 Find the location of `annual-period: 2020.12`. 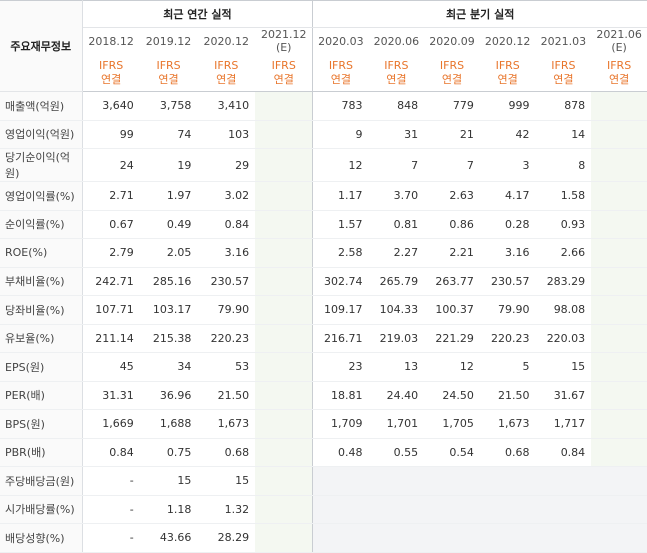

annual-period: 2020.12 is located at coordinates (226, 41).